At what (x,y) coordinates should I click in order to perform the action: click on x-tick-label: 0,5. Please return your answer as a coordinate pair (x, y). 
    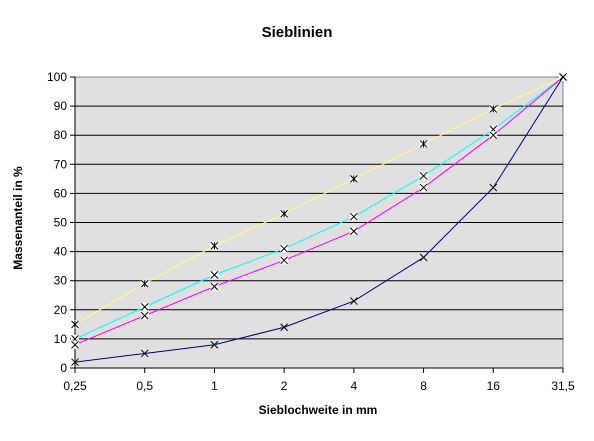
    Looking at the image, I should click on (144, 386).